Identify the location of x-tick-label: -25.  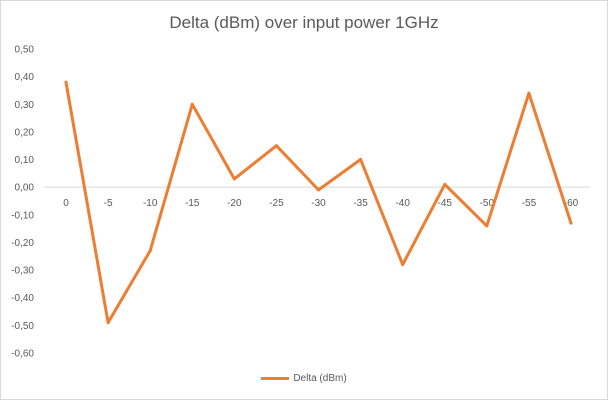
(276, 203).